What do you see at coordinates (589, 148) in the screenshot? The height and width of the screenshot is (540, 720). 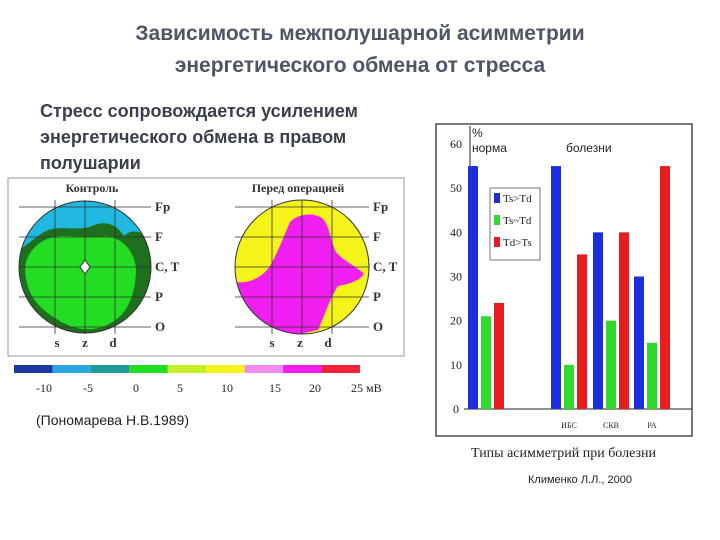 I see `chart-group-label-disease: болезни` at bounding box center [589, 148].